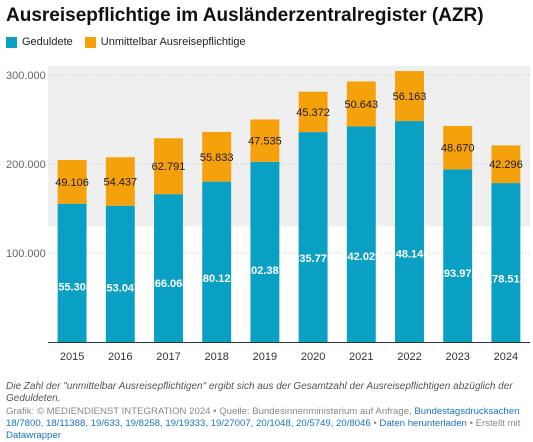 The width and height of the screenshot is (533, 442). I want to click on data-label-unmittelbar: 45.372, so click(313, 113).